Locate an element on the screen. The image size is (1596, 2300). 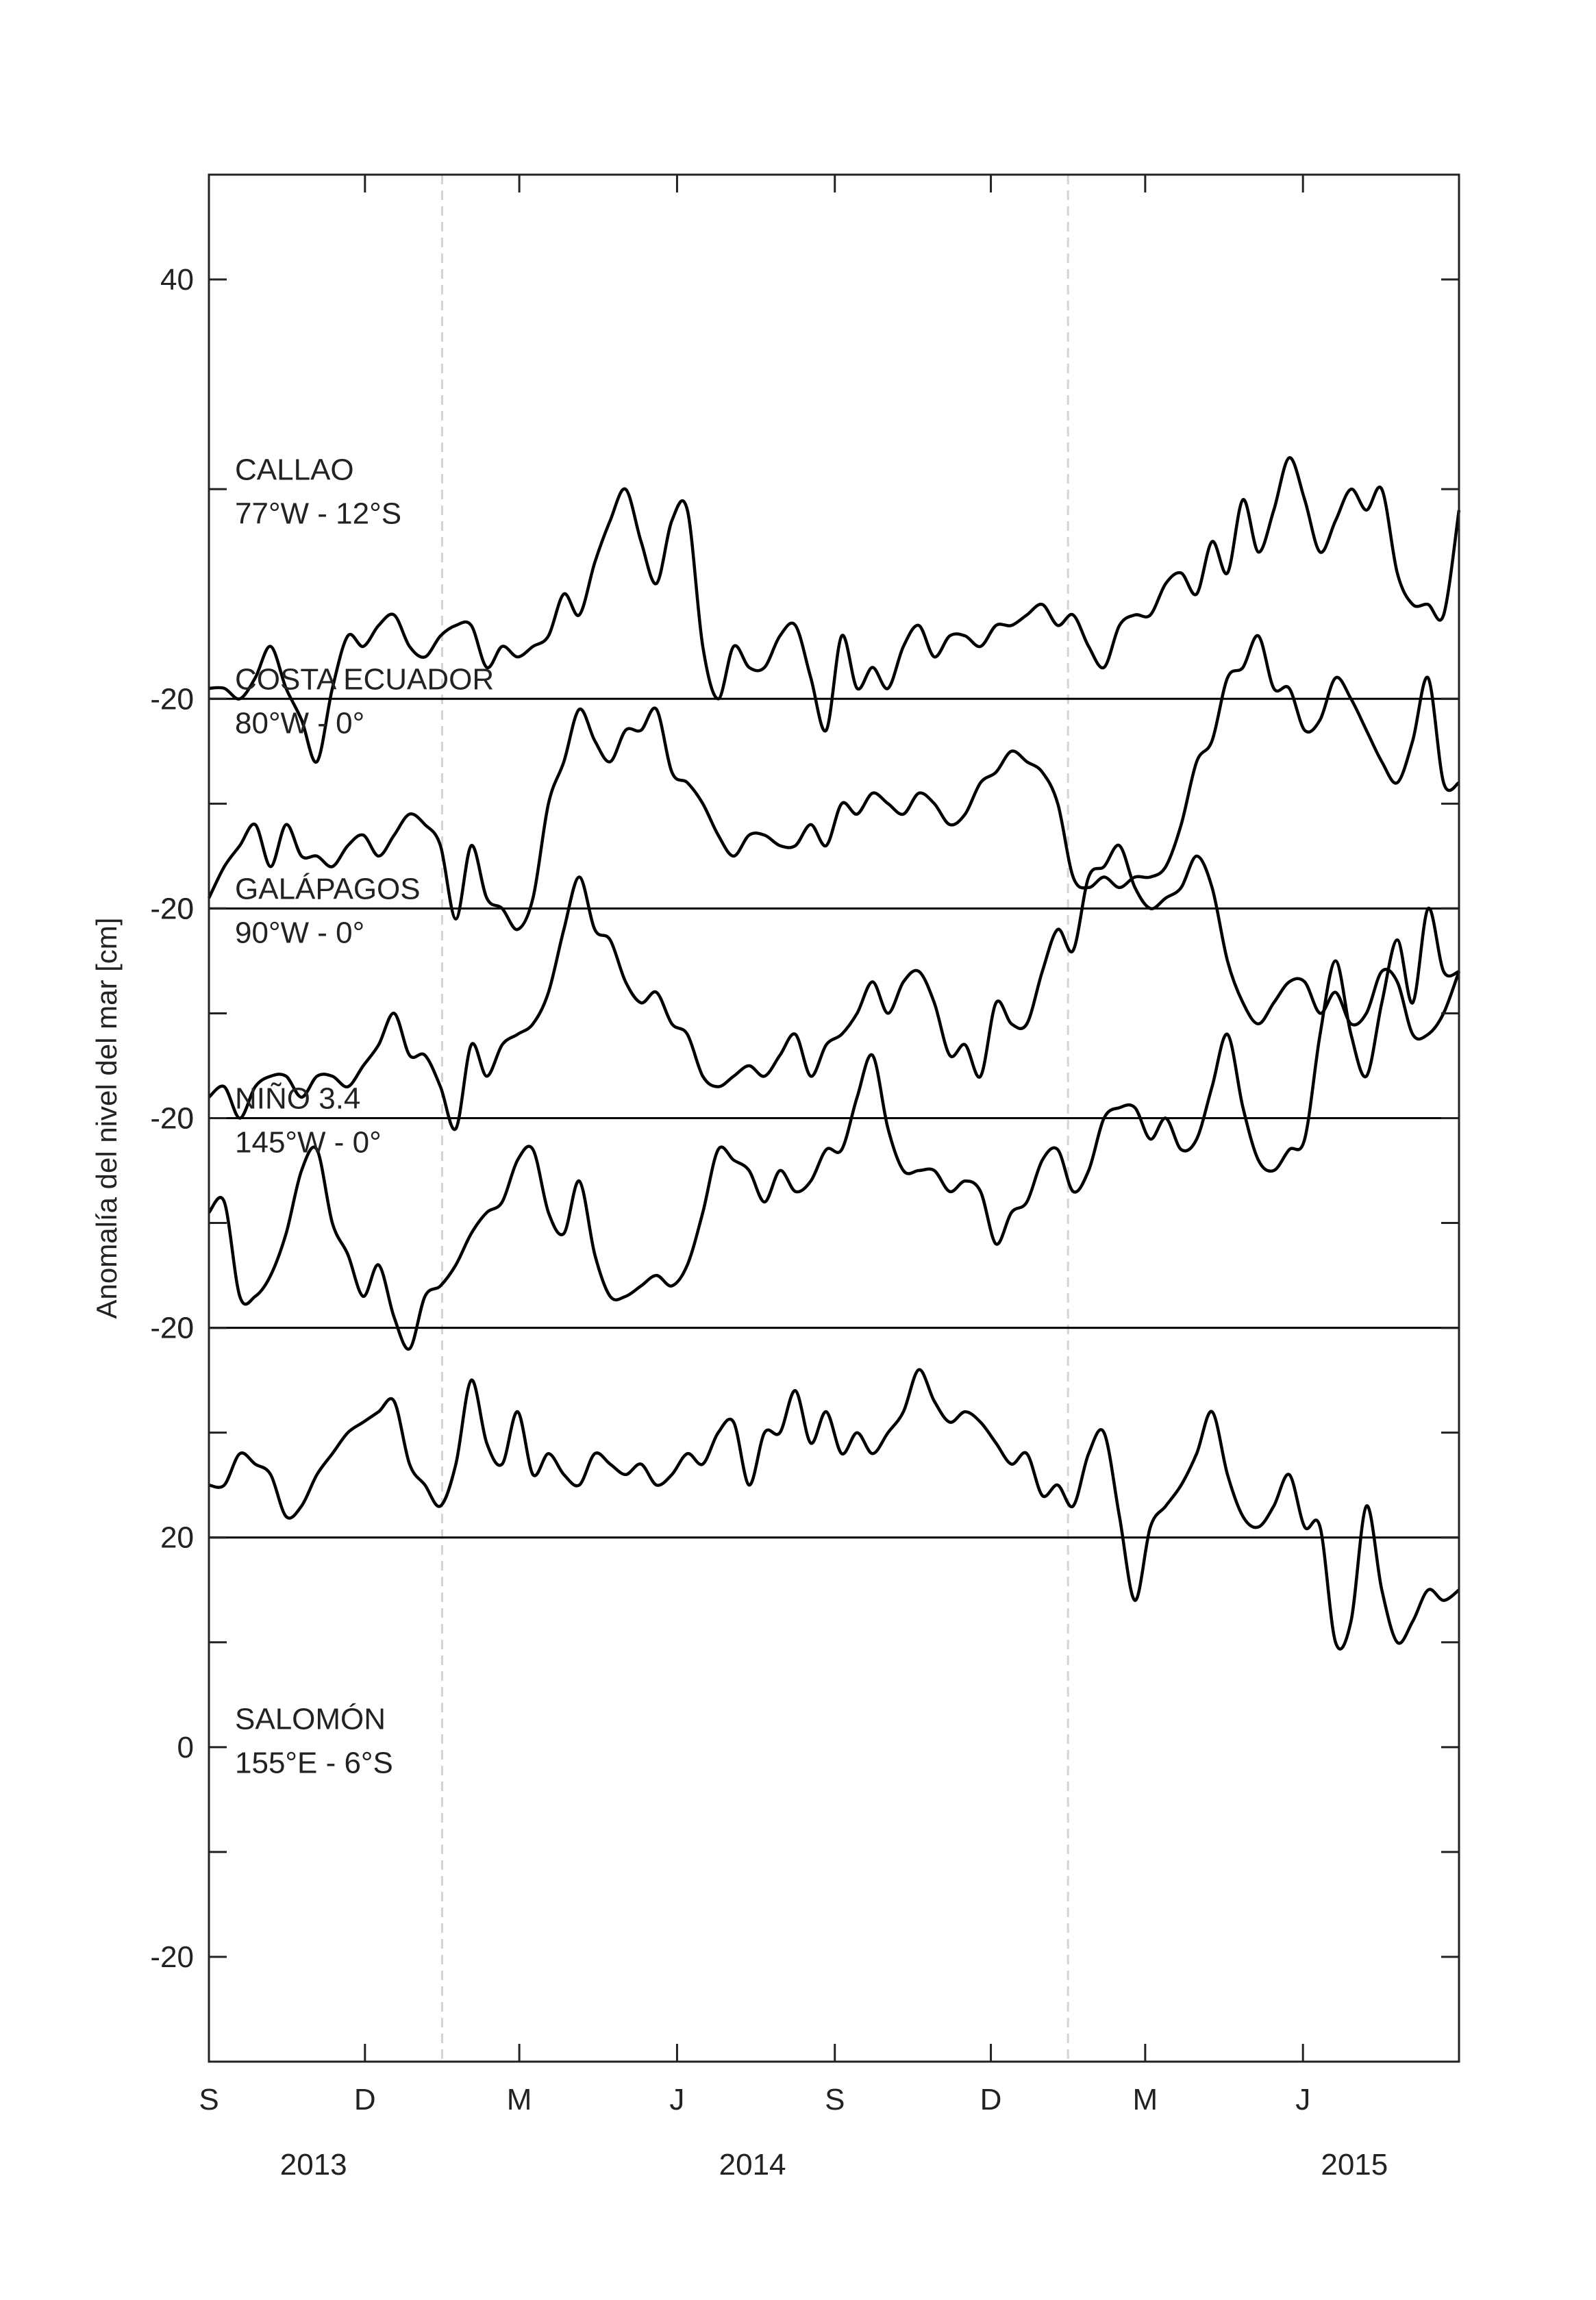
panel-location-label: 77°W - 12°S is located at coordinates (318, 513).